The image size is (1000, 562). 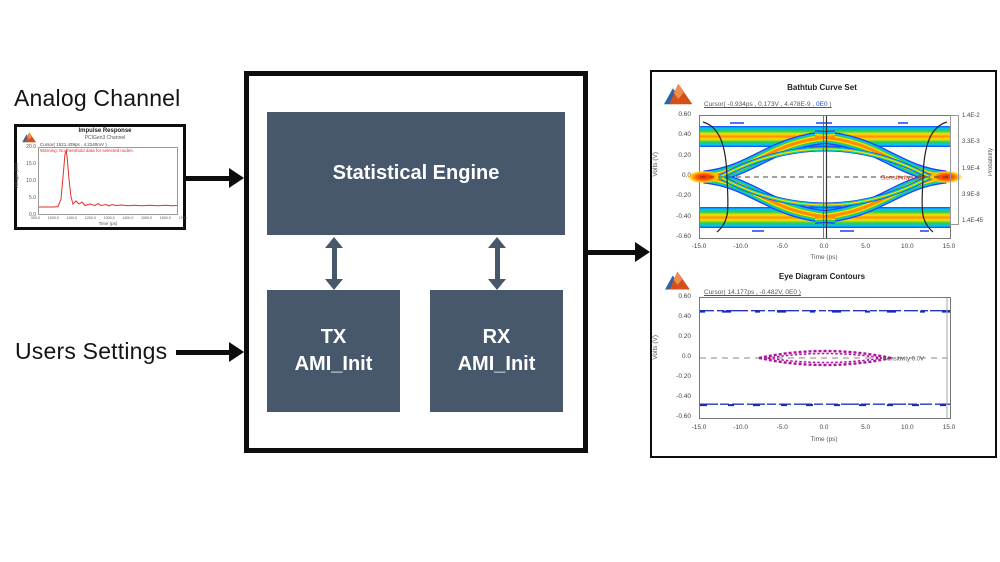 I want to click on tick-label: 1600.0, so click(x=165, y=218).